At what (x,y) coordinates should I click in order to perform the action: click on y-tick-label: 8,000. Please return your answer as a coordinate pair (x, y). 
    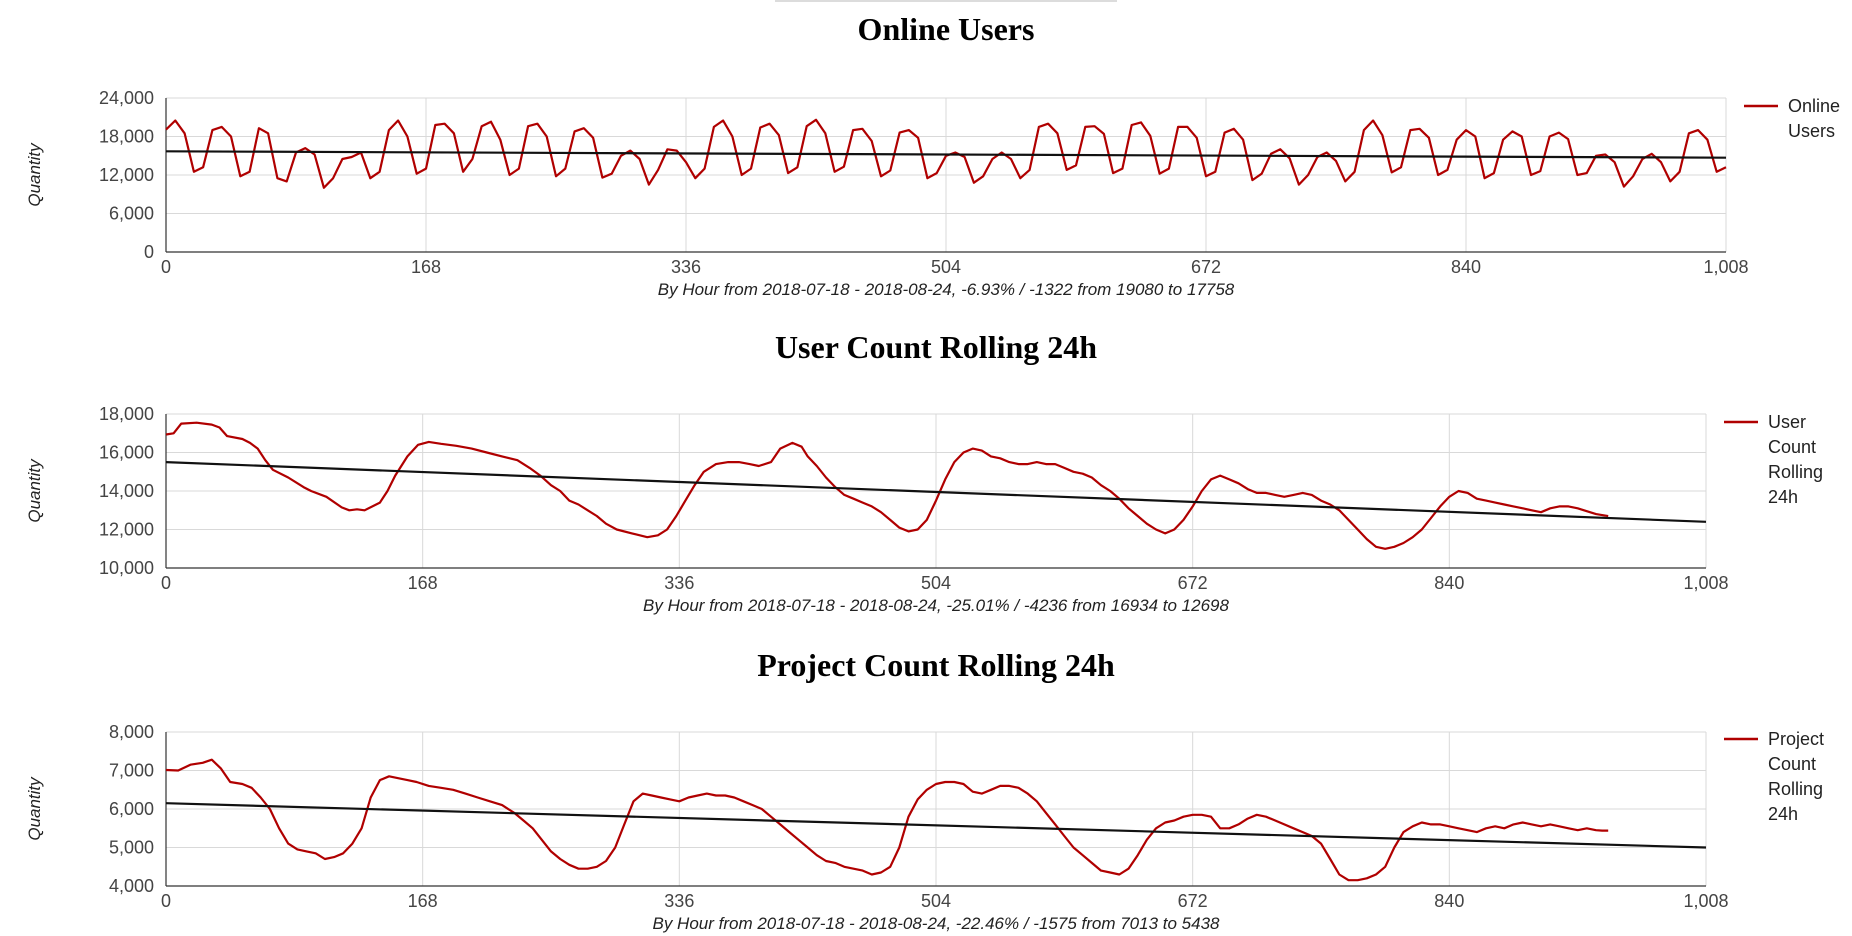
    Looking at the image, I should click on (131, 732).